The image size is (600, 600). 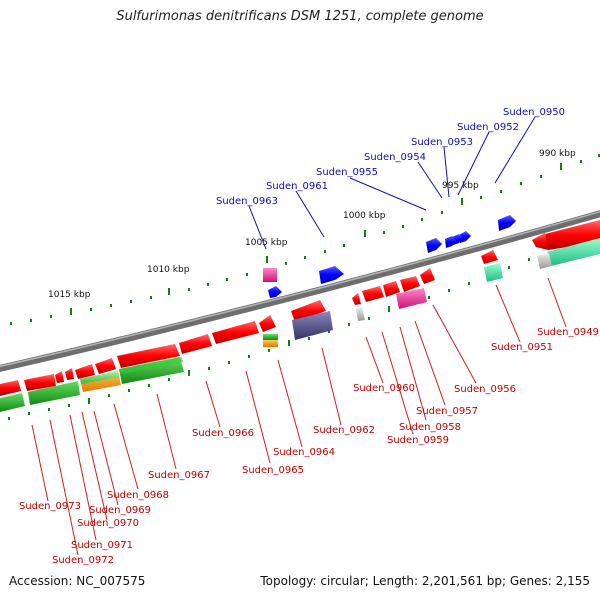 What do you see at coordinates (304, 452) in the screenshot?
I see `label-suden-0964: Suden_0964` at bounding box center [304, 452].